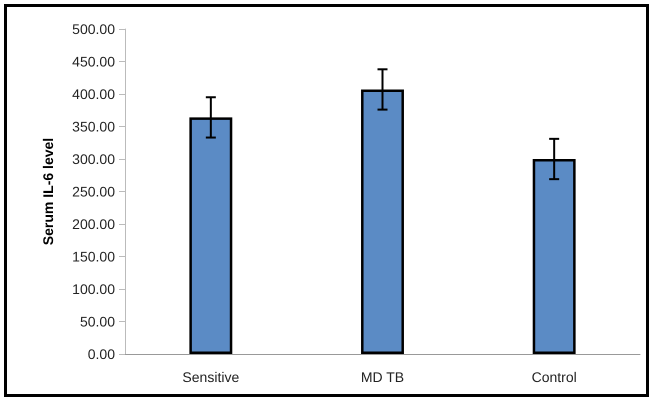 This screenshot has width=653, height=401. I want to click on y-tick-label: 0.00, so click(102, 354).